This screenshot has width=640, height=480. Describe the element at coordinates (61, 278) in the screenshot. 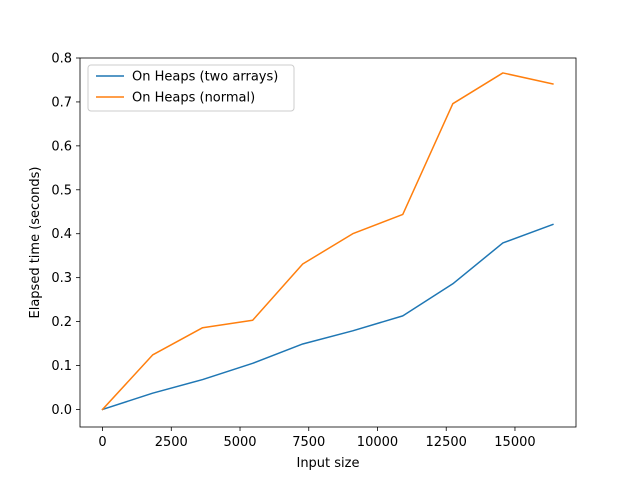

I see `y-tick-label: 0.3` at that location.